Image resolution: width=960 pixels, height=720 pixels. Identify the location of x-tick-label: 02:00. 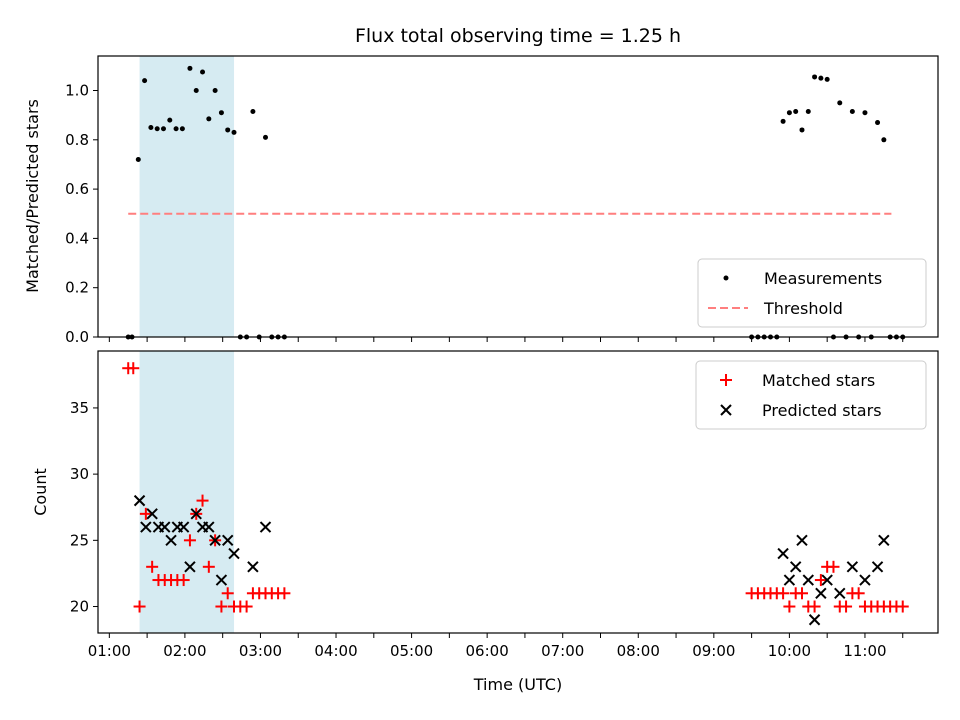
(184, 651).